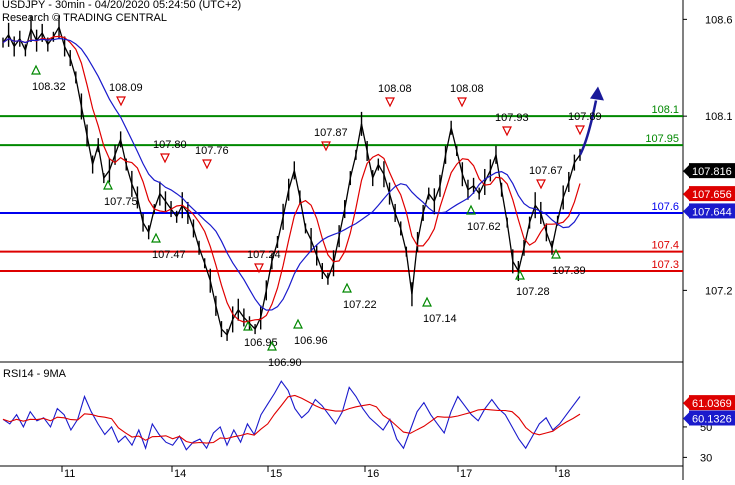  What do you see at coordinates (706, 458) in the screenshot?
I see `rsi-tick-label: 30` at bounding box center [706, 458].